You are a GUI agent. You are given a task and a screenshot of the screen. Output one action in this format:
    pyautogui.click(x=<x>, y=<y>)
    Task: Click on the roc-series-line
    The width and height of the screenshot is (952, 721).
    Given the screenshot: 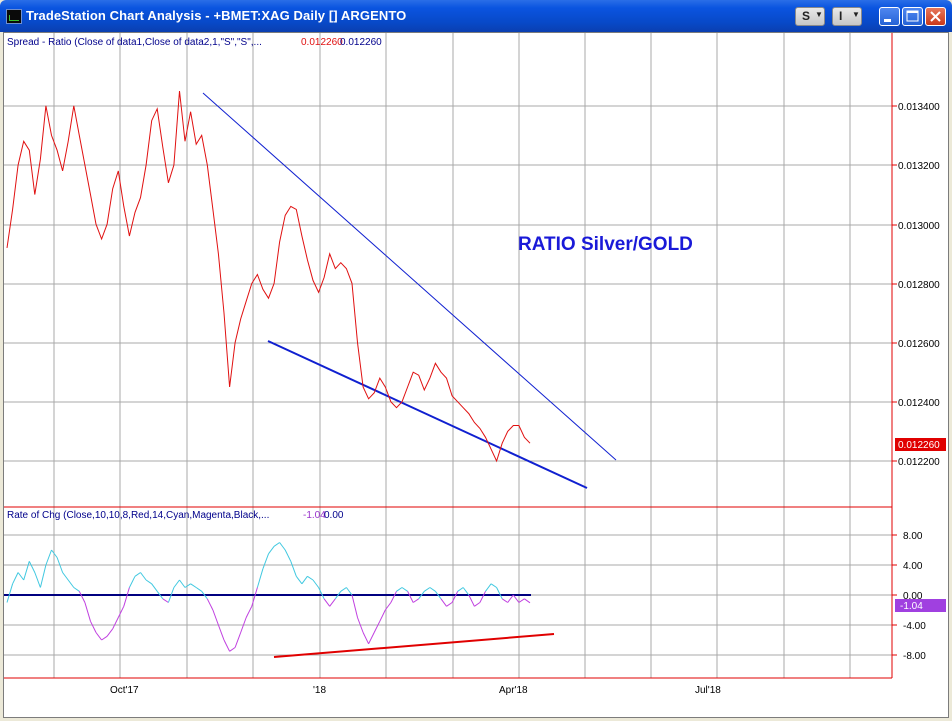 What is the action you would take?
    pyautogui.click(x=268, y=597)
    